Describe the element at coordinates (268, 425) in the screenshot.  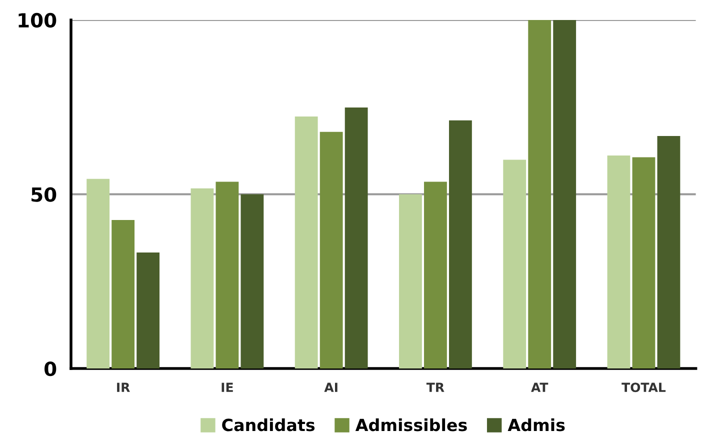
I see `legend-label: Candidats` at that location.